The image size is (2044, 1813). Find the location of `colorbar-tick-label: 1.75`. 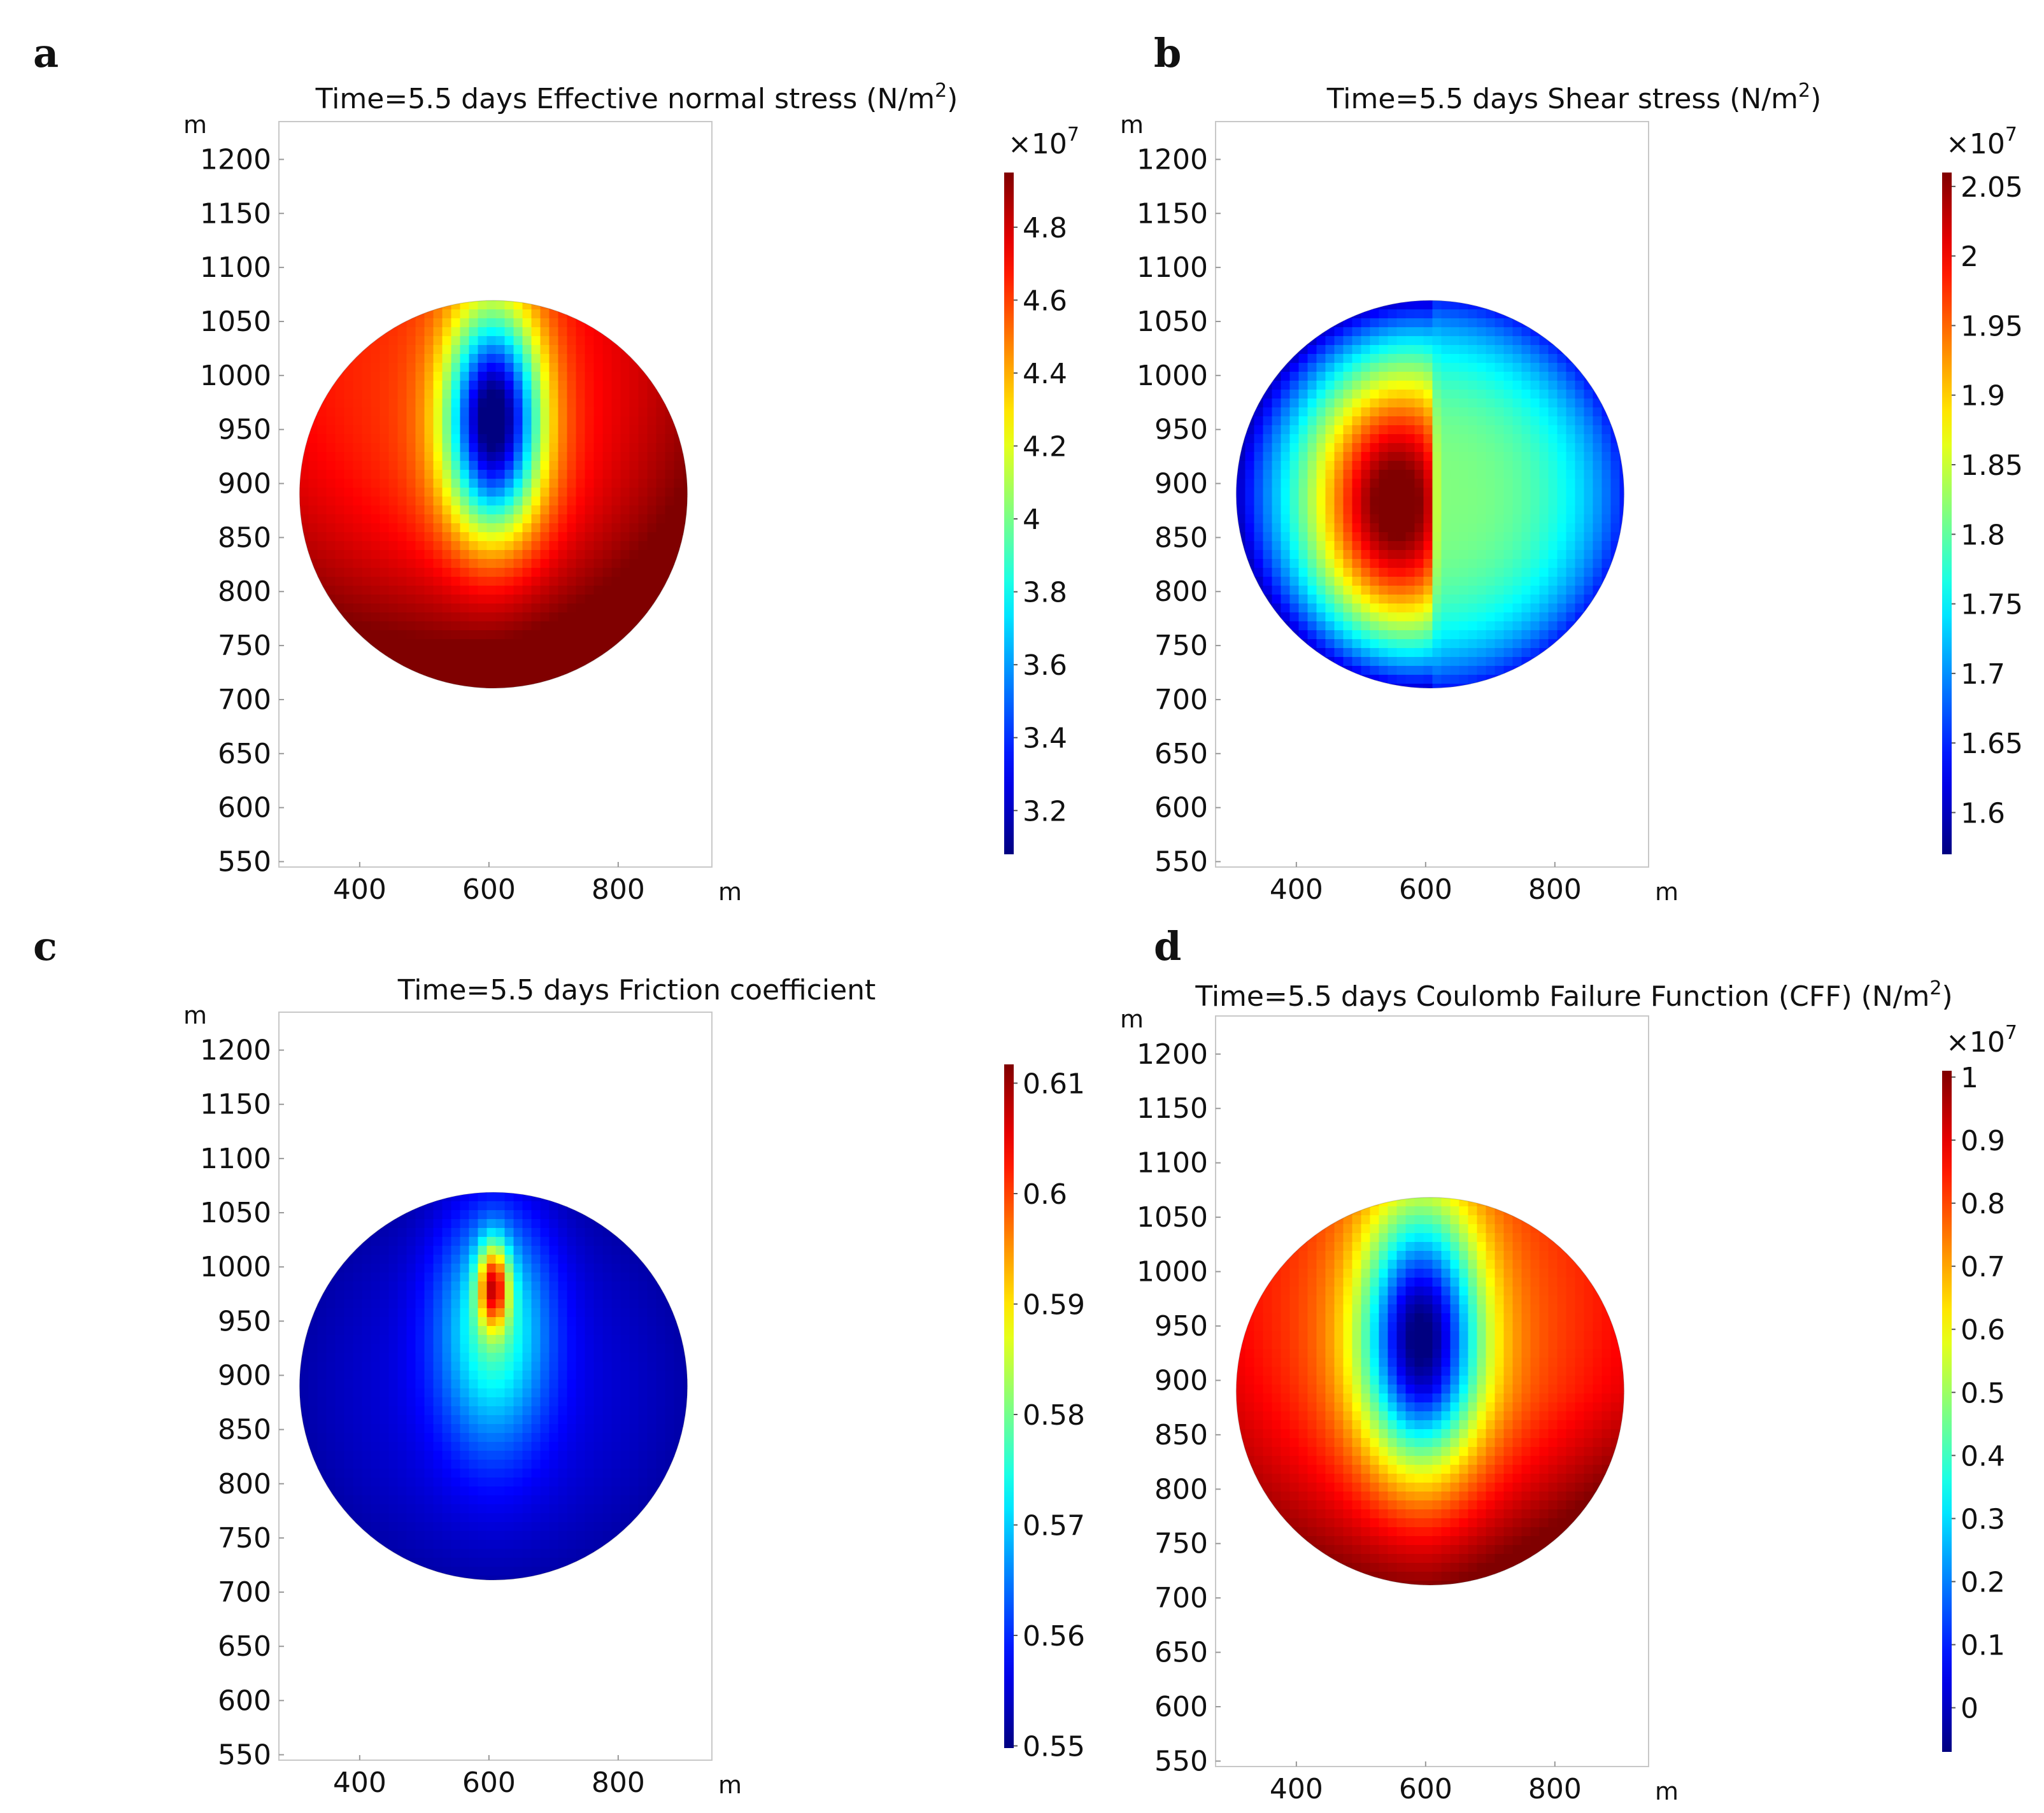

colorbar-tick-label: 1.75 is located at coordinates (1992, 605).